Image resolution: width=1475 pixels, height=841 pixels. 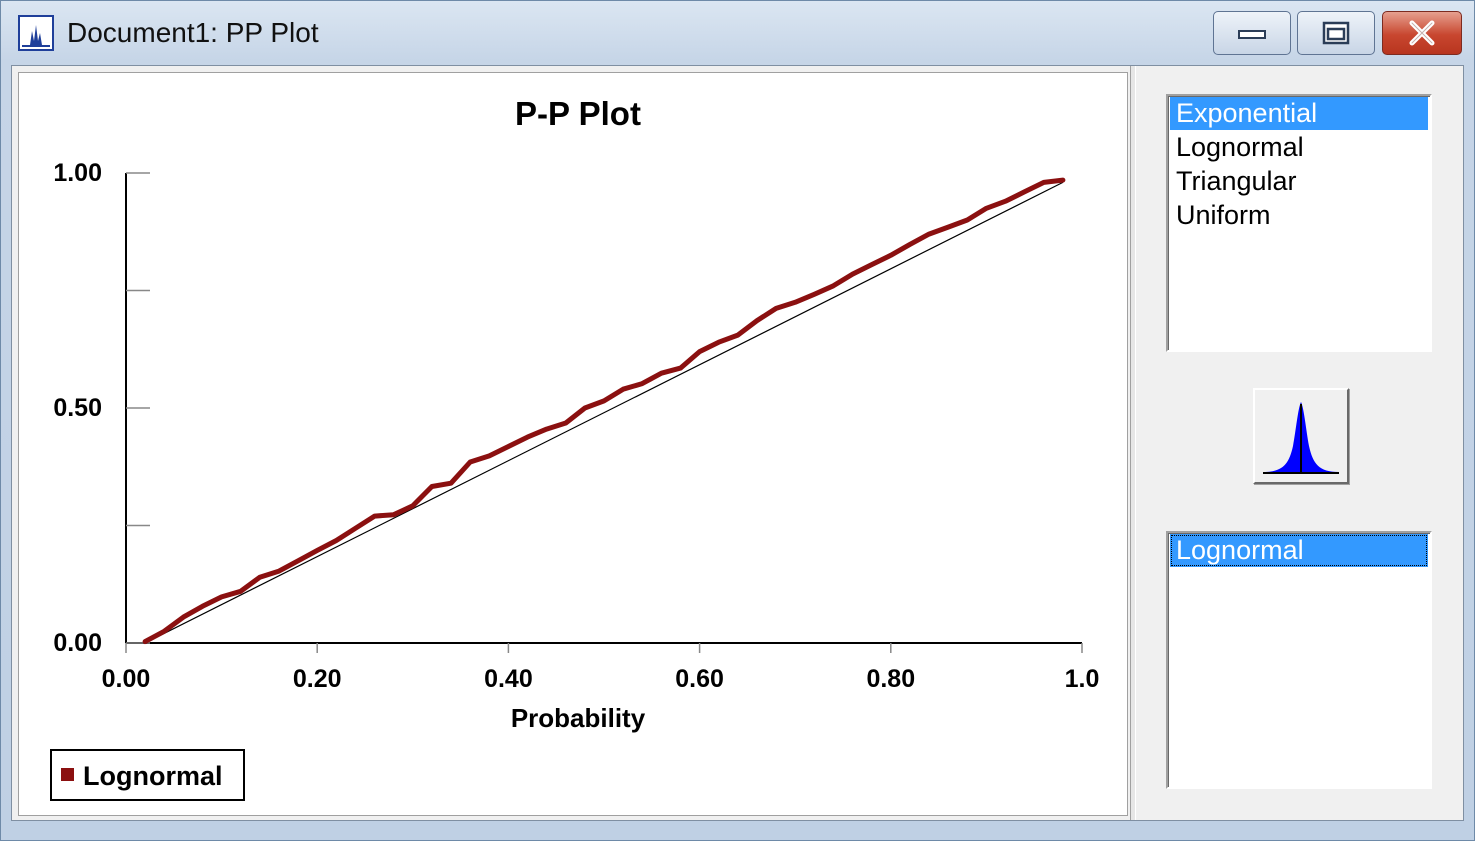 What do you see at coordinates (1223, 215) in the screenshot?
I see `list-item-uniform: Uniform` at bounding box center [1223, 215].